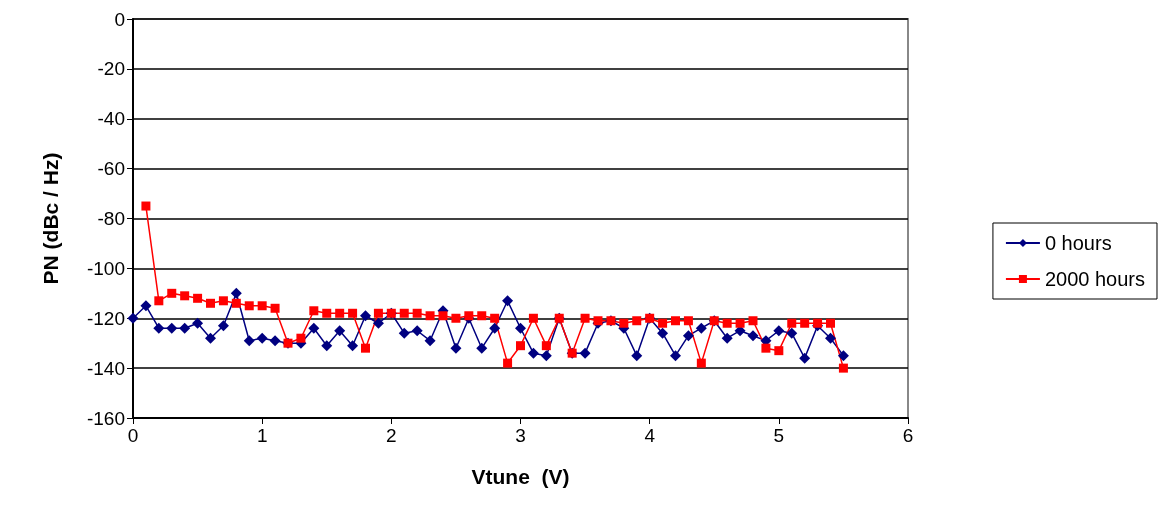 This screenshot has width=1165, height=522. Describe the element at coordinates (105, 318) in the screenshot. I see `y-tick-label: -120` at that location.